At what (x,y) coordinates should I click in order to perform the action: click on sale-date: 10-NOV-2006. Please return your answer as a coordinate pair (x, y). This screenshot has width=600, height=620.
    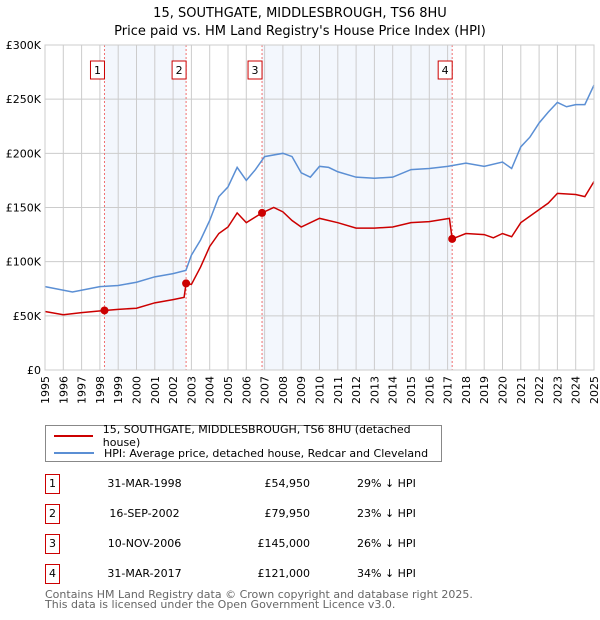
    Looking at the image, I should click on (144, 543).